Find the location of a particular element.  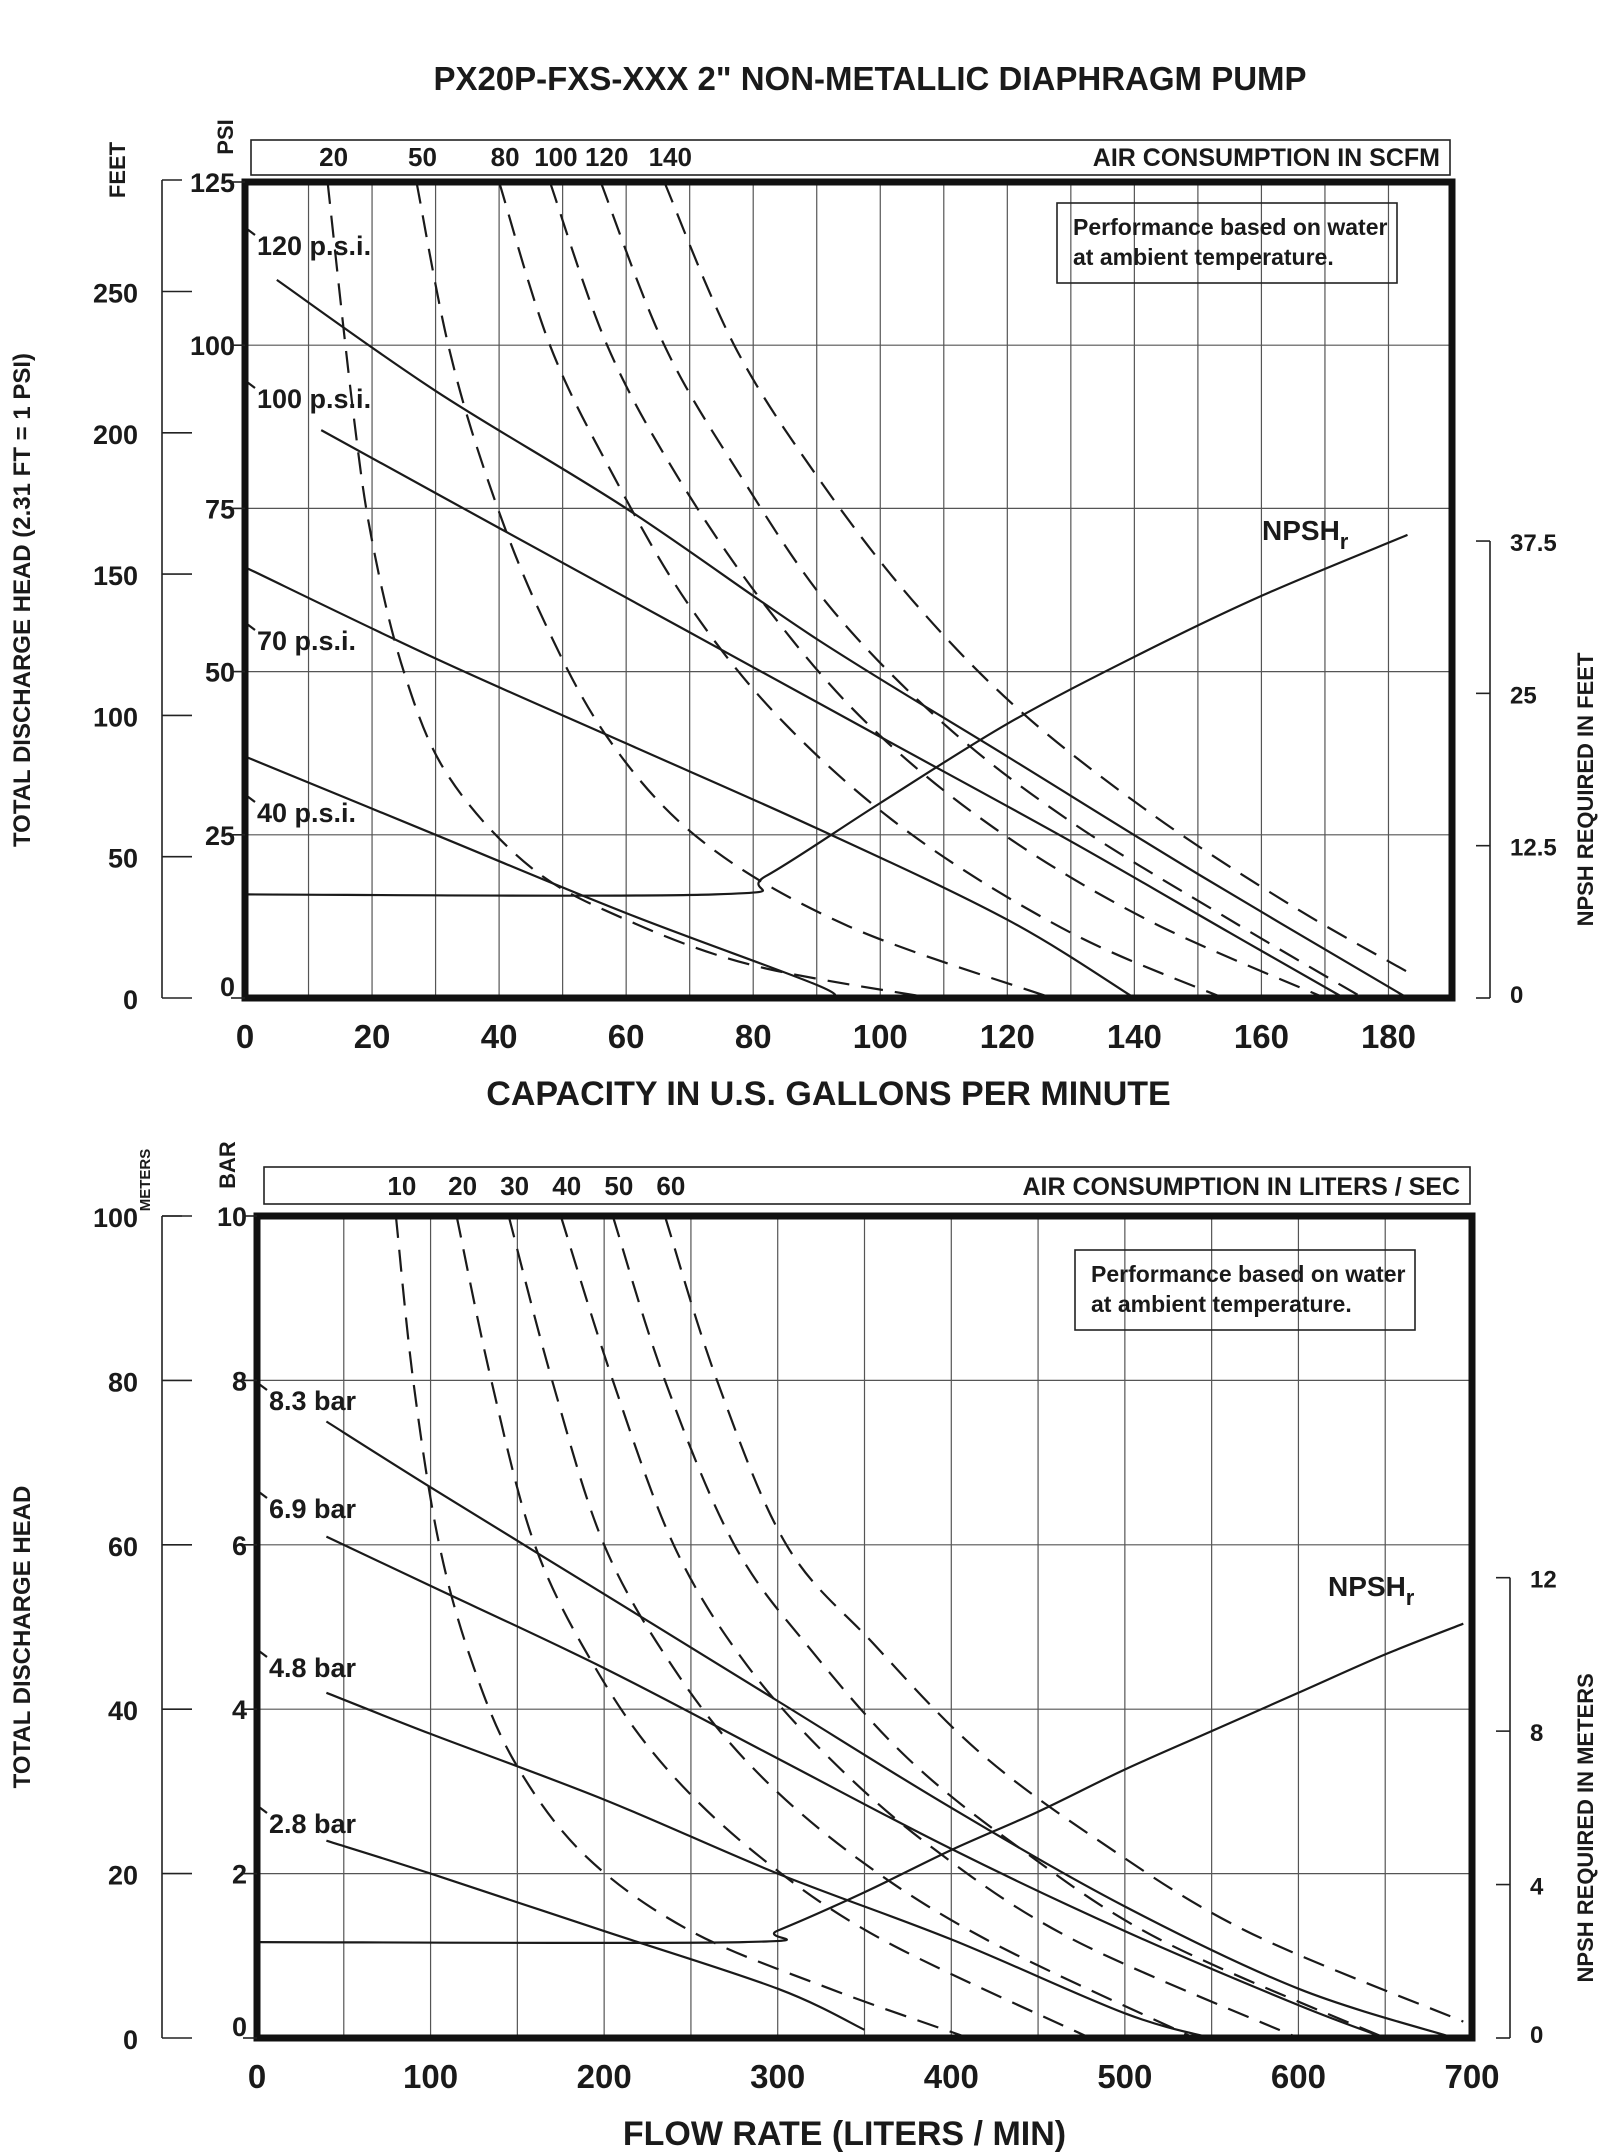

outer-y-tick-label: 100 is located at coordinates (115, 1218).